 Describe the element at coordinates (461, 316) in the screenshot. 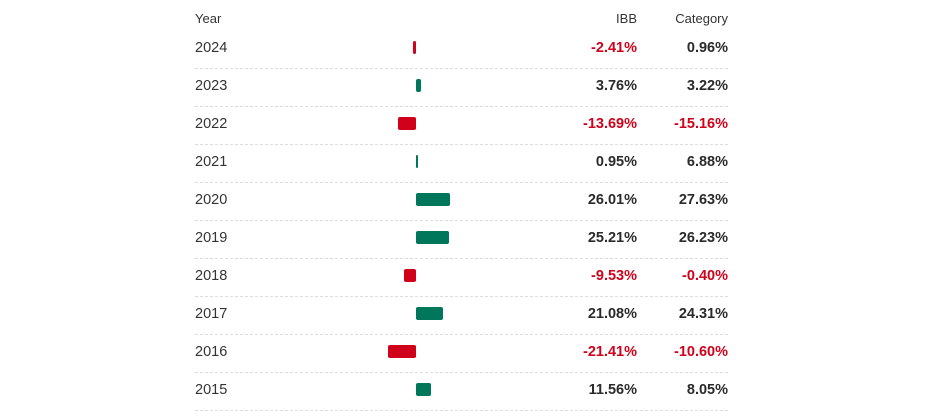

I see `table-row: 2017 21.08% 24.31%` at that location.